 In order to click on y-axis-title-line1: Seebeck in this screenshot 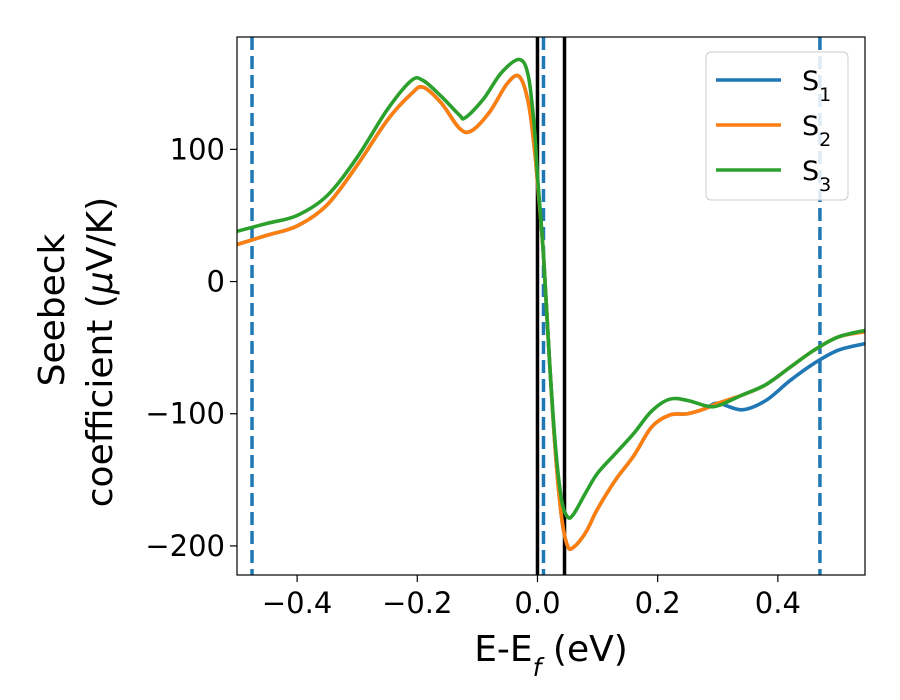, I will do `click(52, 309)`.